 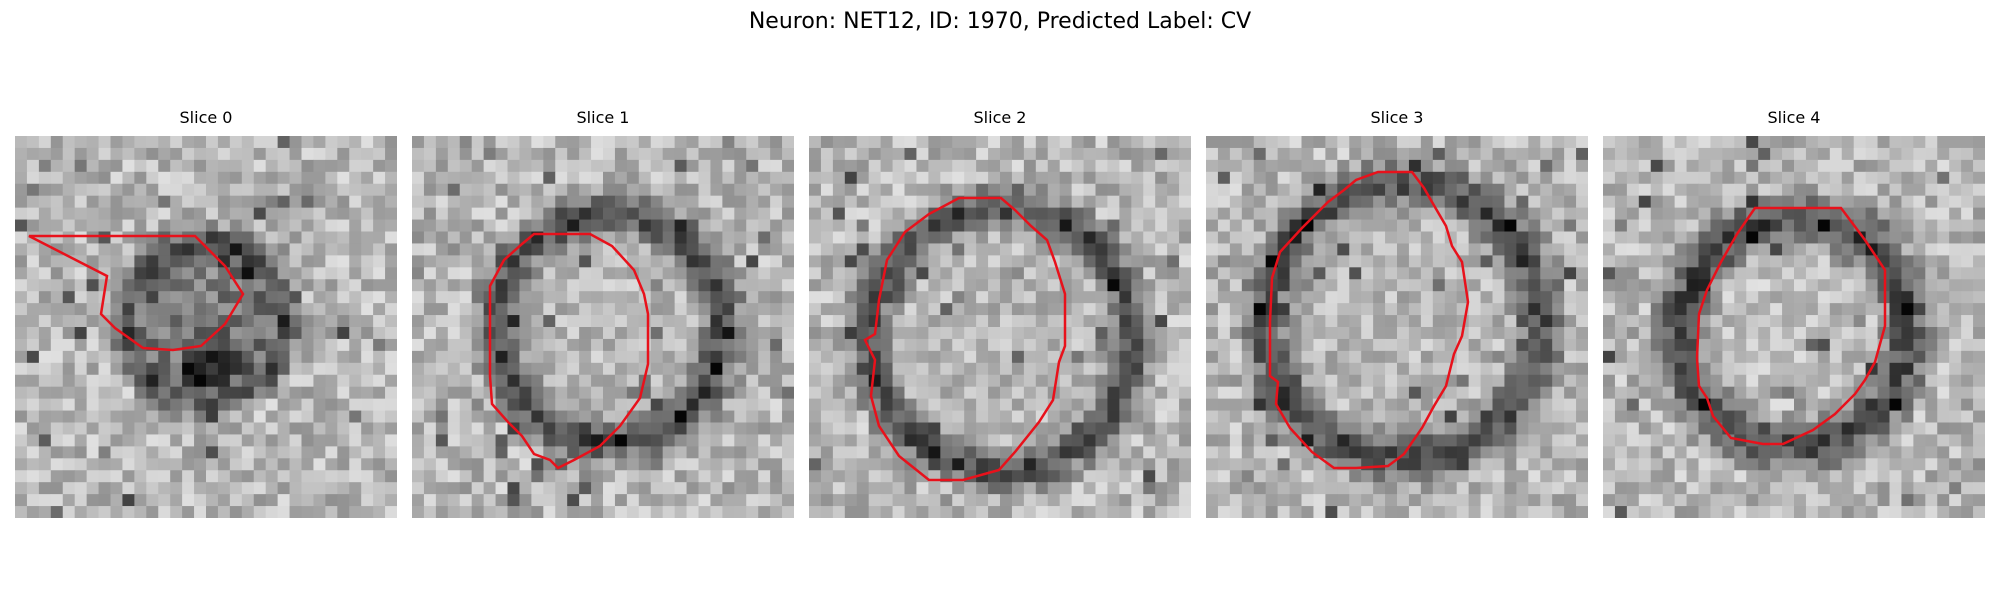 I want to click on slice-panel-3: Slice 3, so click(x=1397, y=313).